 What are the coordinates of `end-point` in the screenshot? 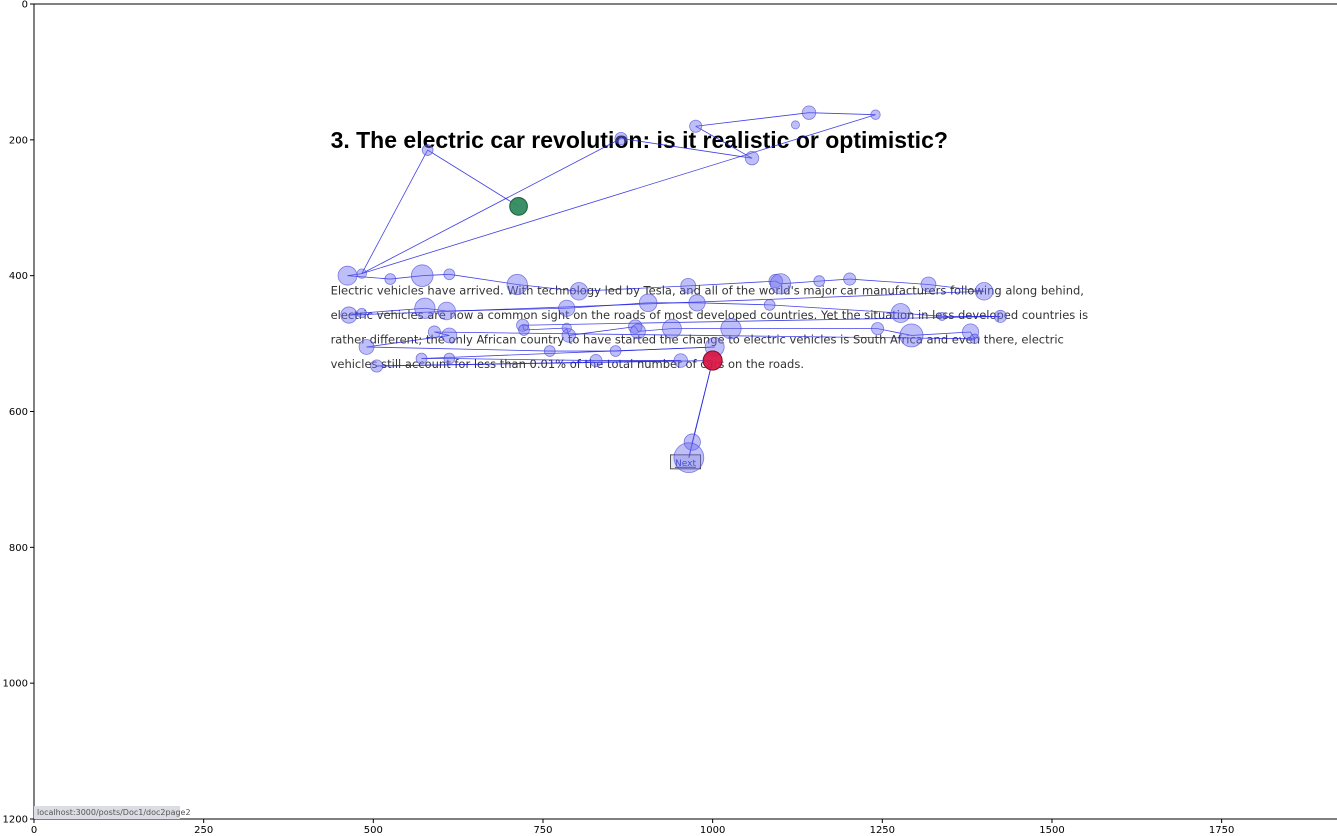 It's located at (712, 360).